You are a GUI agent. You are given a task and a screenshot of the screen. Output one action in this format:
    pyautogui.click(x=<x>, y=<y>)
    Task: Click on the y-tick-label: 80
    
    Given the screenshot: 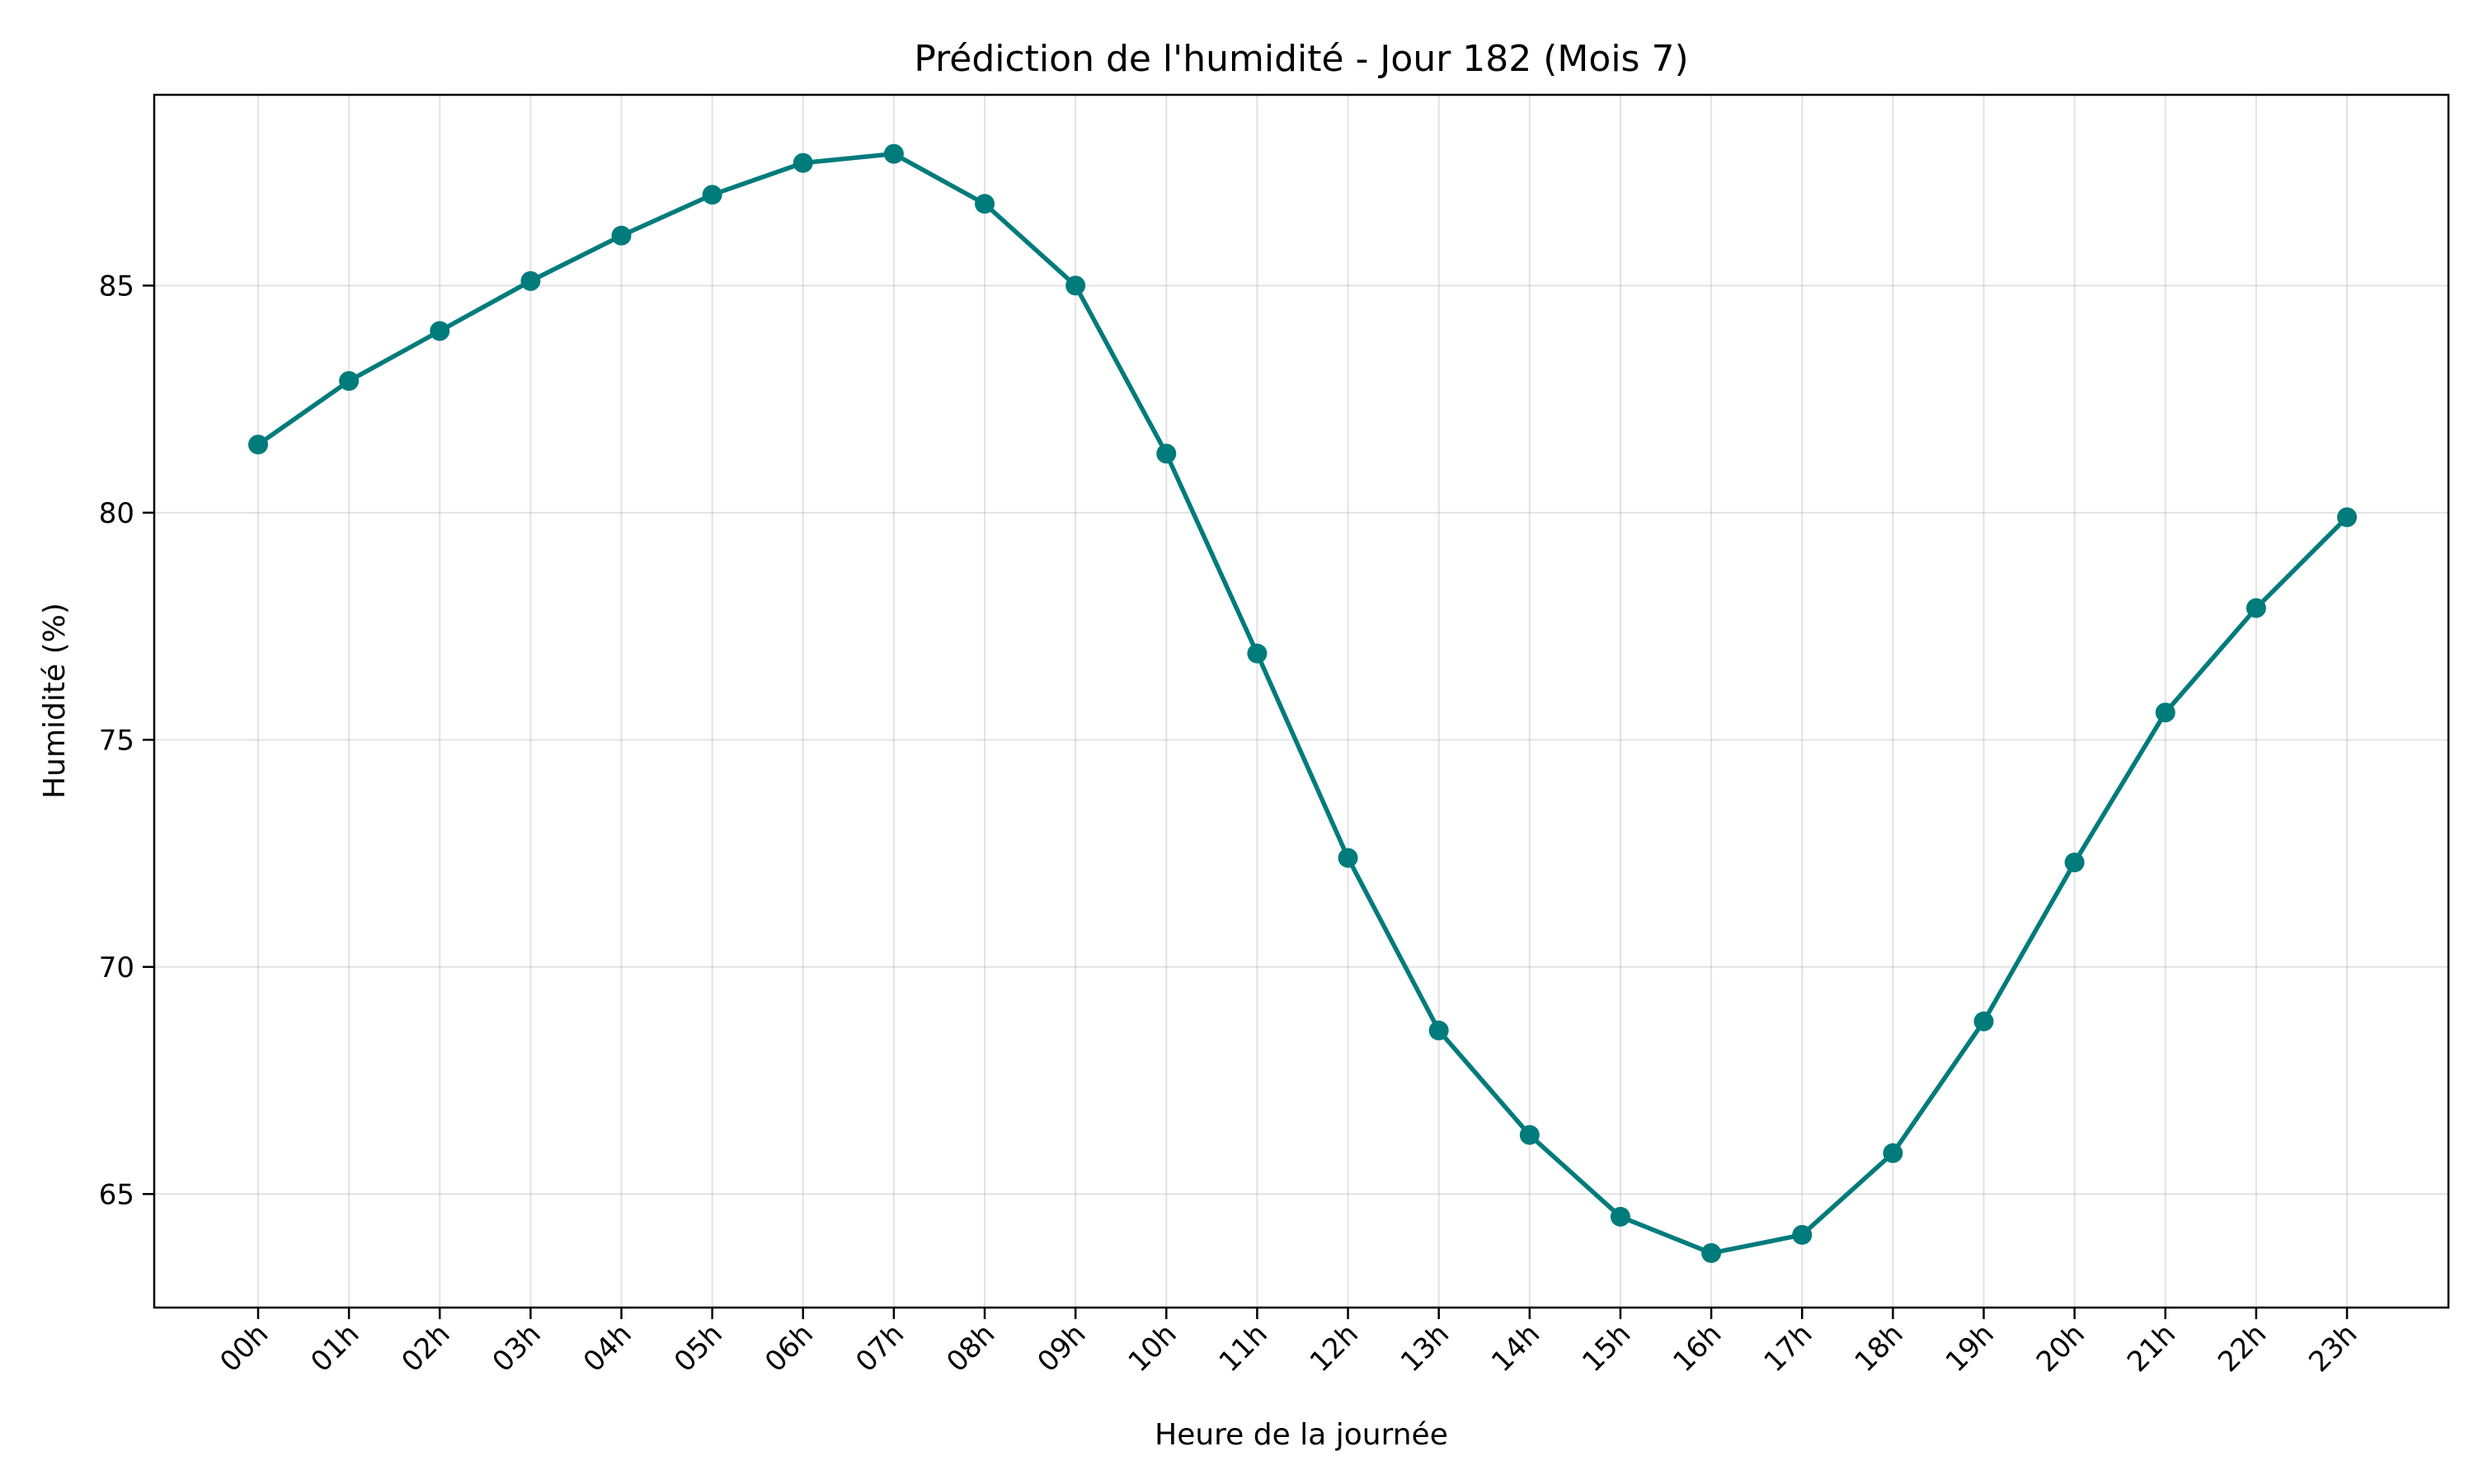 What is the action you would take?
    pyautogui.click(x=116, y=513)
    